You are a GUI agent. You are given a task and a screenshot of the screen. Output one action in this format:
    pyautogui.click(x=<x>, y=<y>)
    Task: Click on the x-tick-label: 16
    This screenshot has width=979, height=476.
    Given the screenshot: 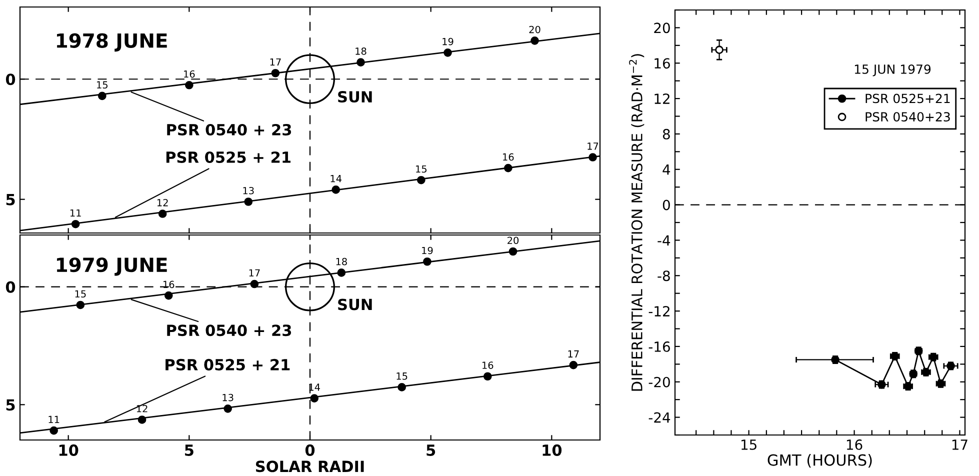 What is the action you would take?
    pyautogui.click(x=854, y=444)
    